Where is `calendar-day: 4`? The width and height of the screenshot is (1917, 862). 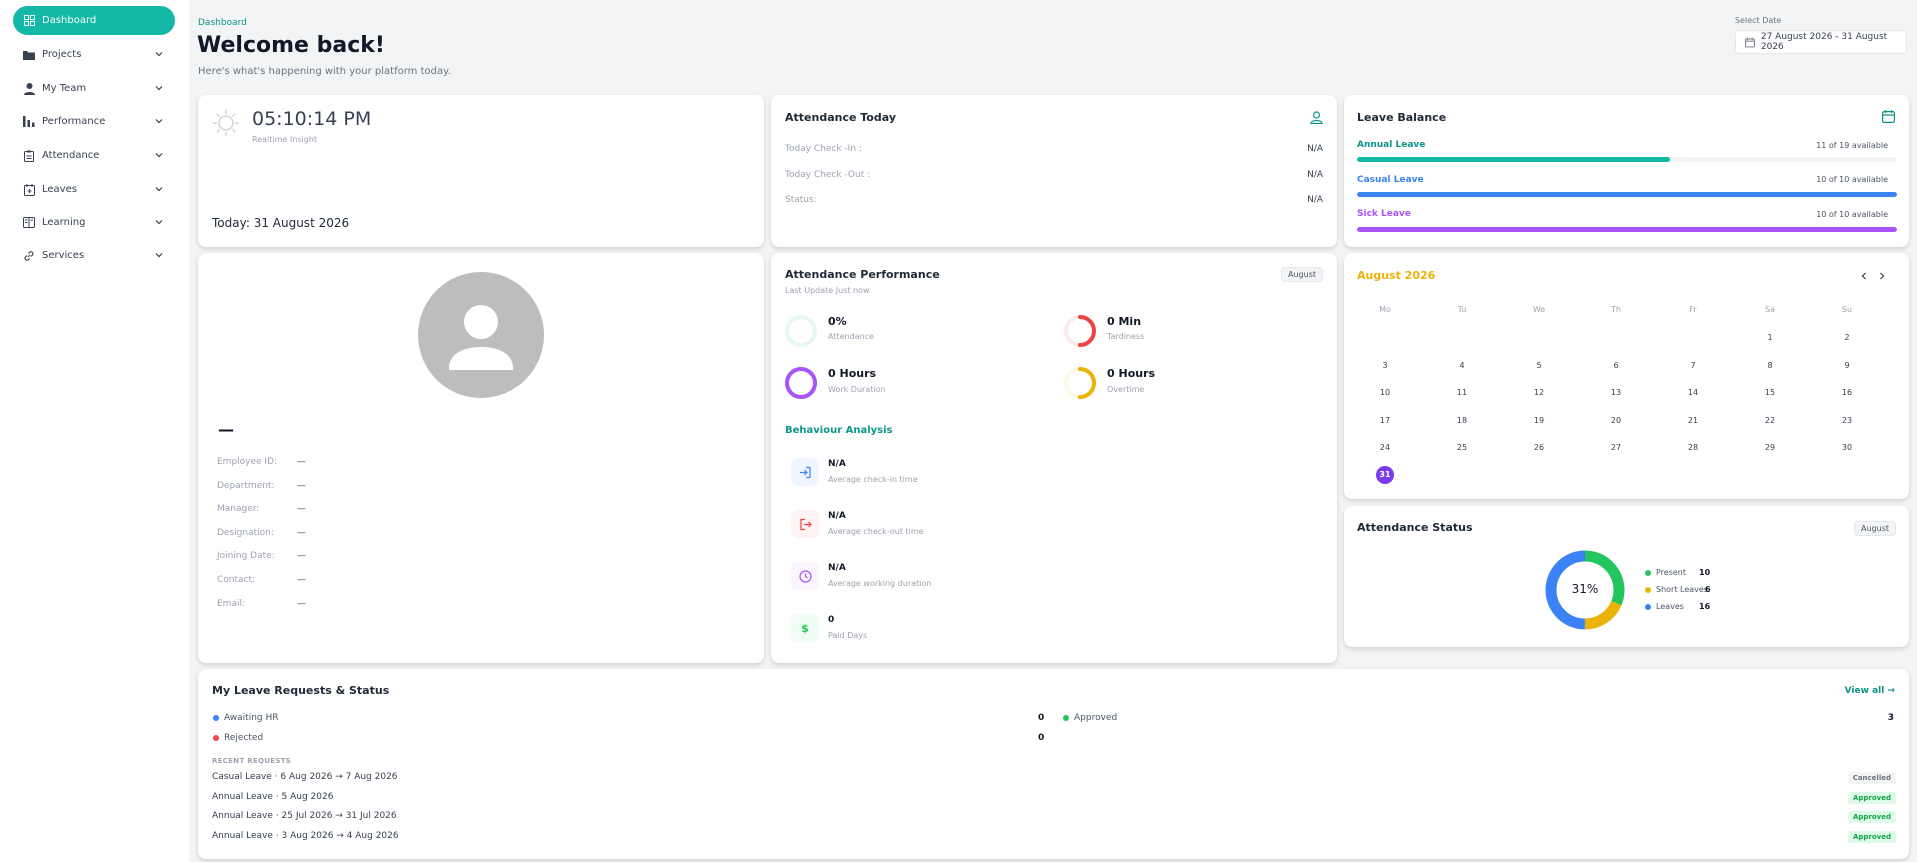
calendar-day: 4 is located at coordinates (1462, 365).